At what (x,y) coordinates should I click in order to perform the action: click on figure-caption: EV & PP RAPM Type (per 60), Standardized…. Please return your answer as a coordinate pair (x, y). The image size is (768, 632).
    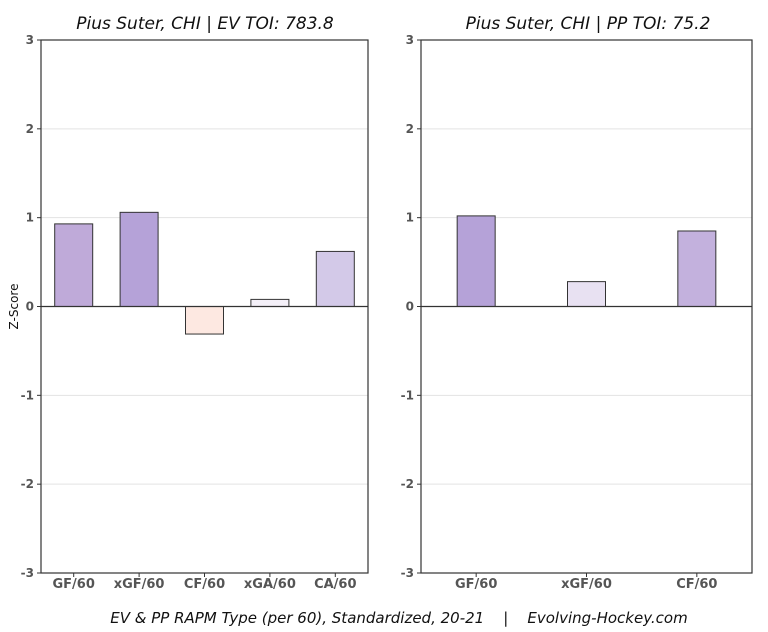
    Looking at the image, I should click on (398, 618).